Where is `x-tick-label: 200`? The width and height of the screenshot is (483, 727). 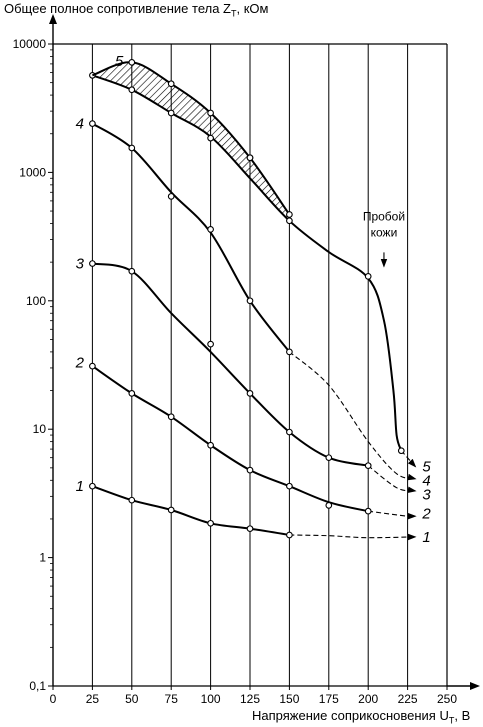
x-tick-label: 200 is located at coordinates (368, 699).